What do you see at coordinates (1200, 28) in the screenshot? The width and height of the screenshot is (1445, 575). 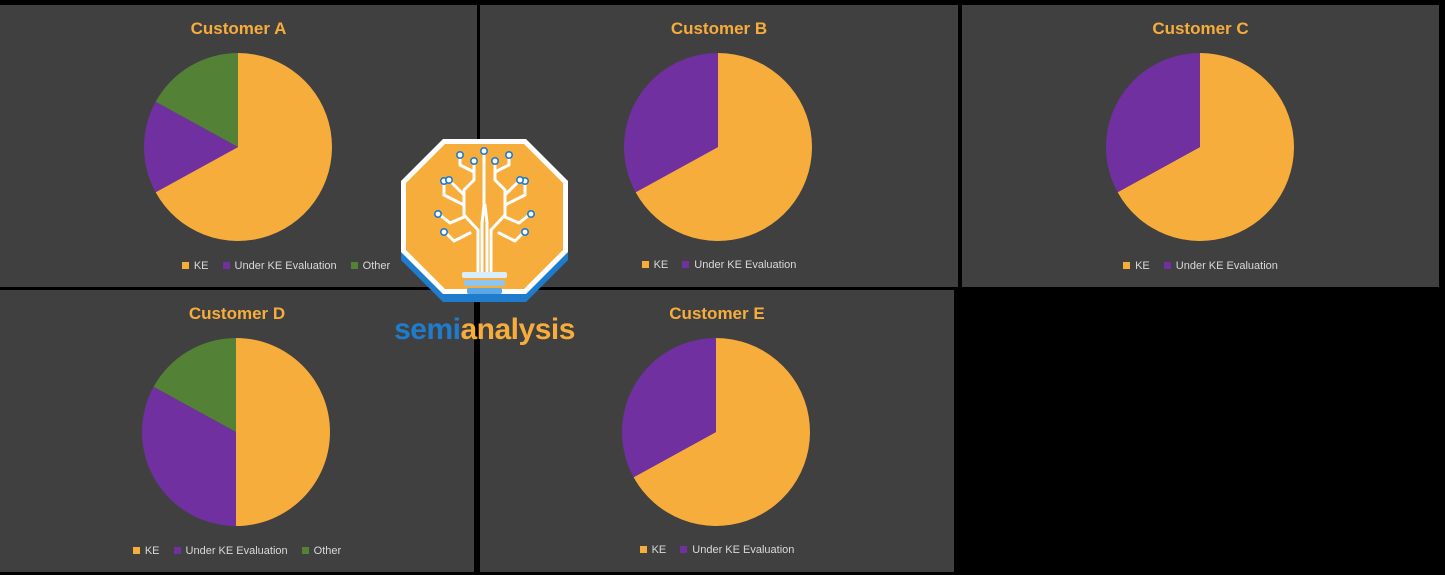 I see `chart-title: Customer C` at bounding box center [1200, 28].